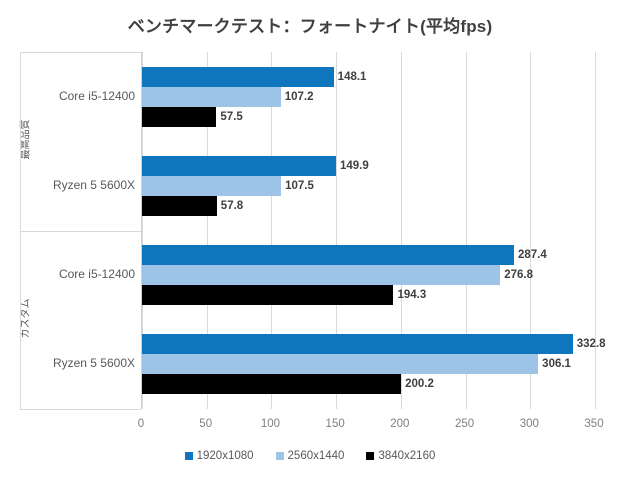  I want to click on bar-2560x1440-Ryzen 5 5600X-最高品質, so click(212, 185).